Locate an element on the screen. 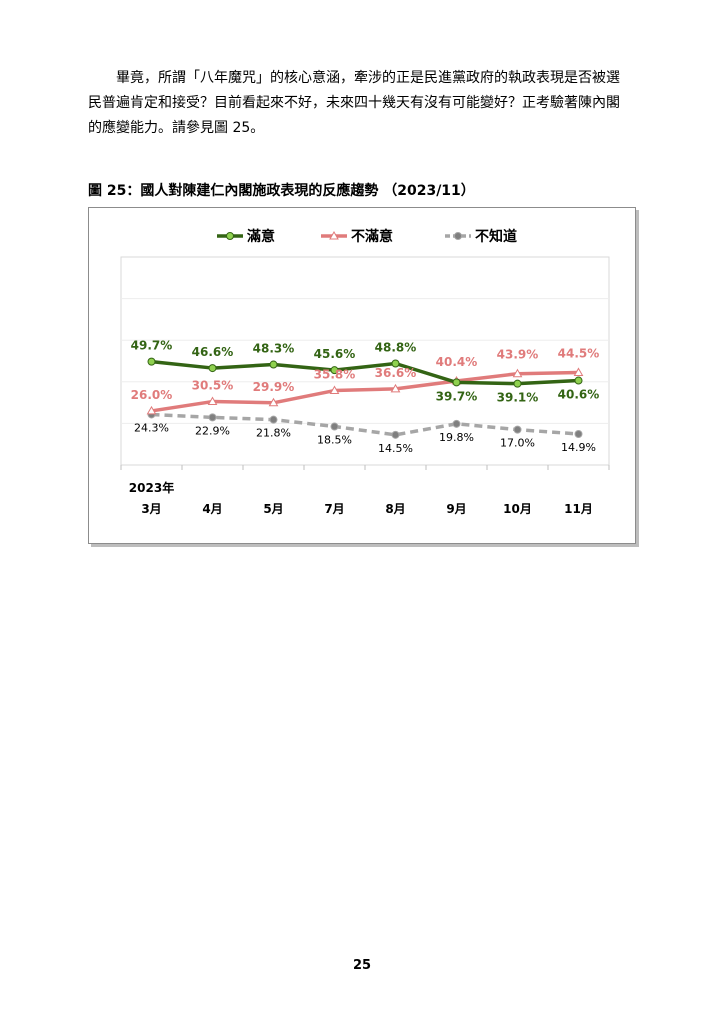  x-tick-label: 8月 is located at coordinates (395, 509).